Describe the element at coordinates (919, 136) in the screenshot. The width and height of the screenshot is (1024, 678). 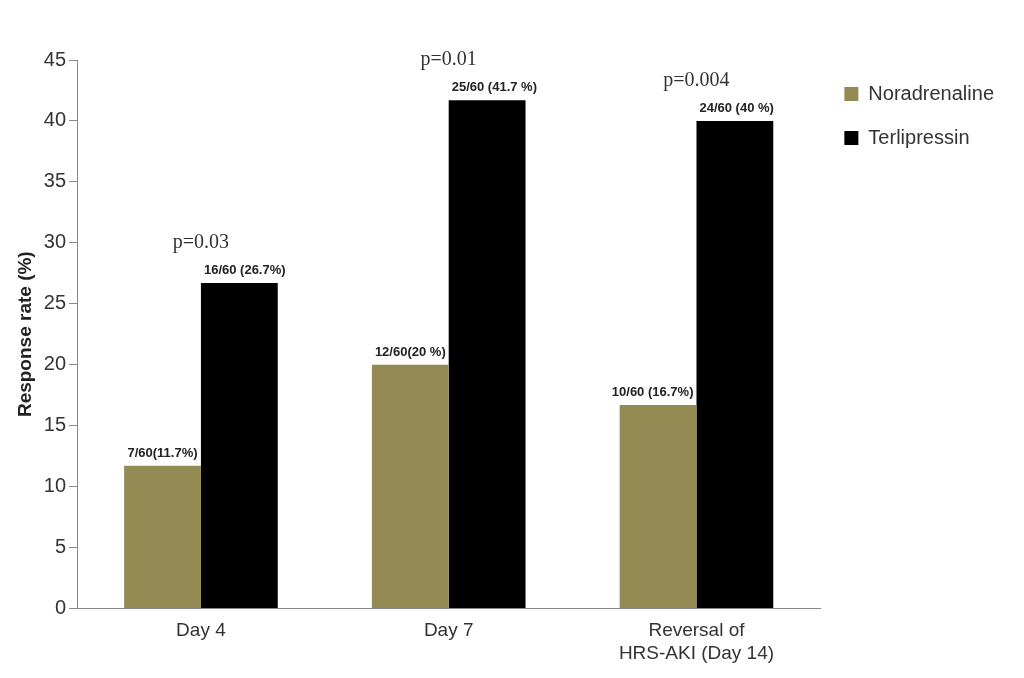
I see `legend-label: Terlipressin` at that location.